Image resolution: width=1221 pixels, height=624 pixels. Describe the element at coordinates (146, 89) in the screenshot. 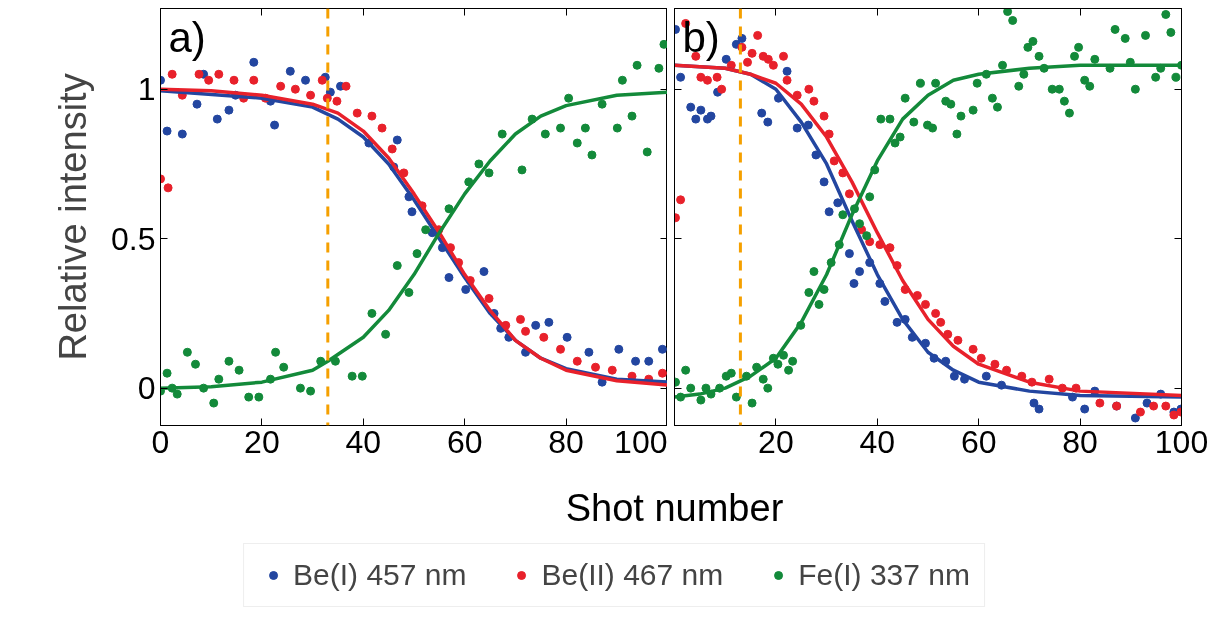

I see `y-tick-label: 1` at that location.